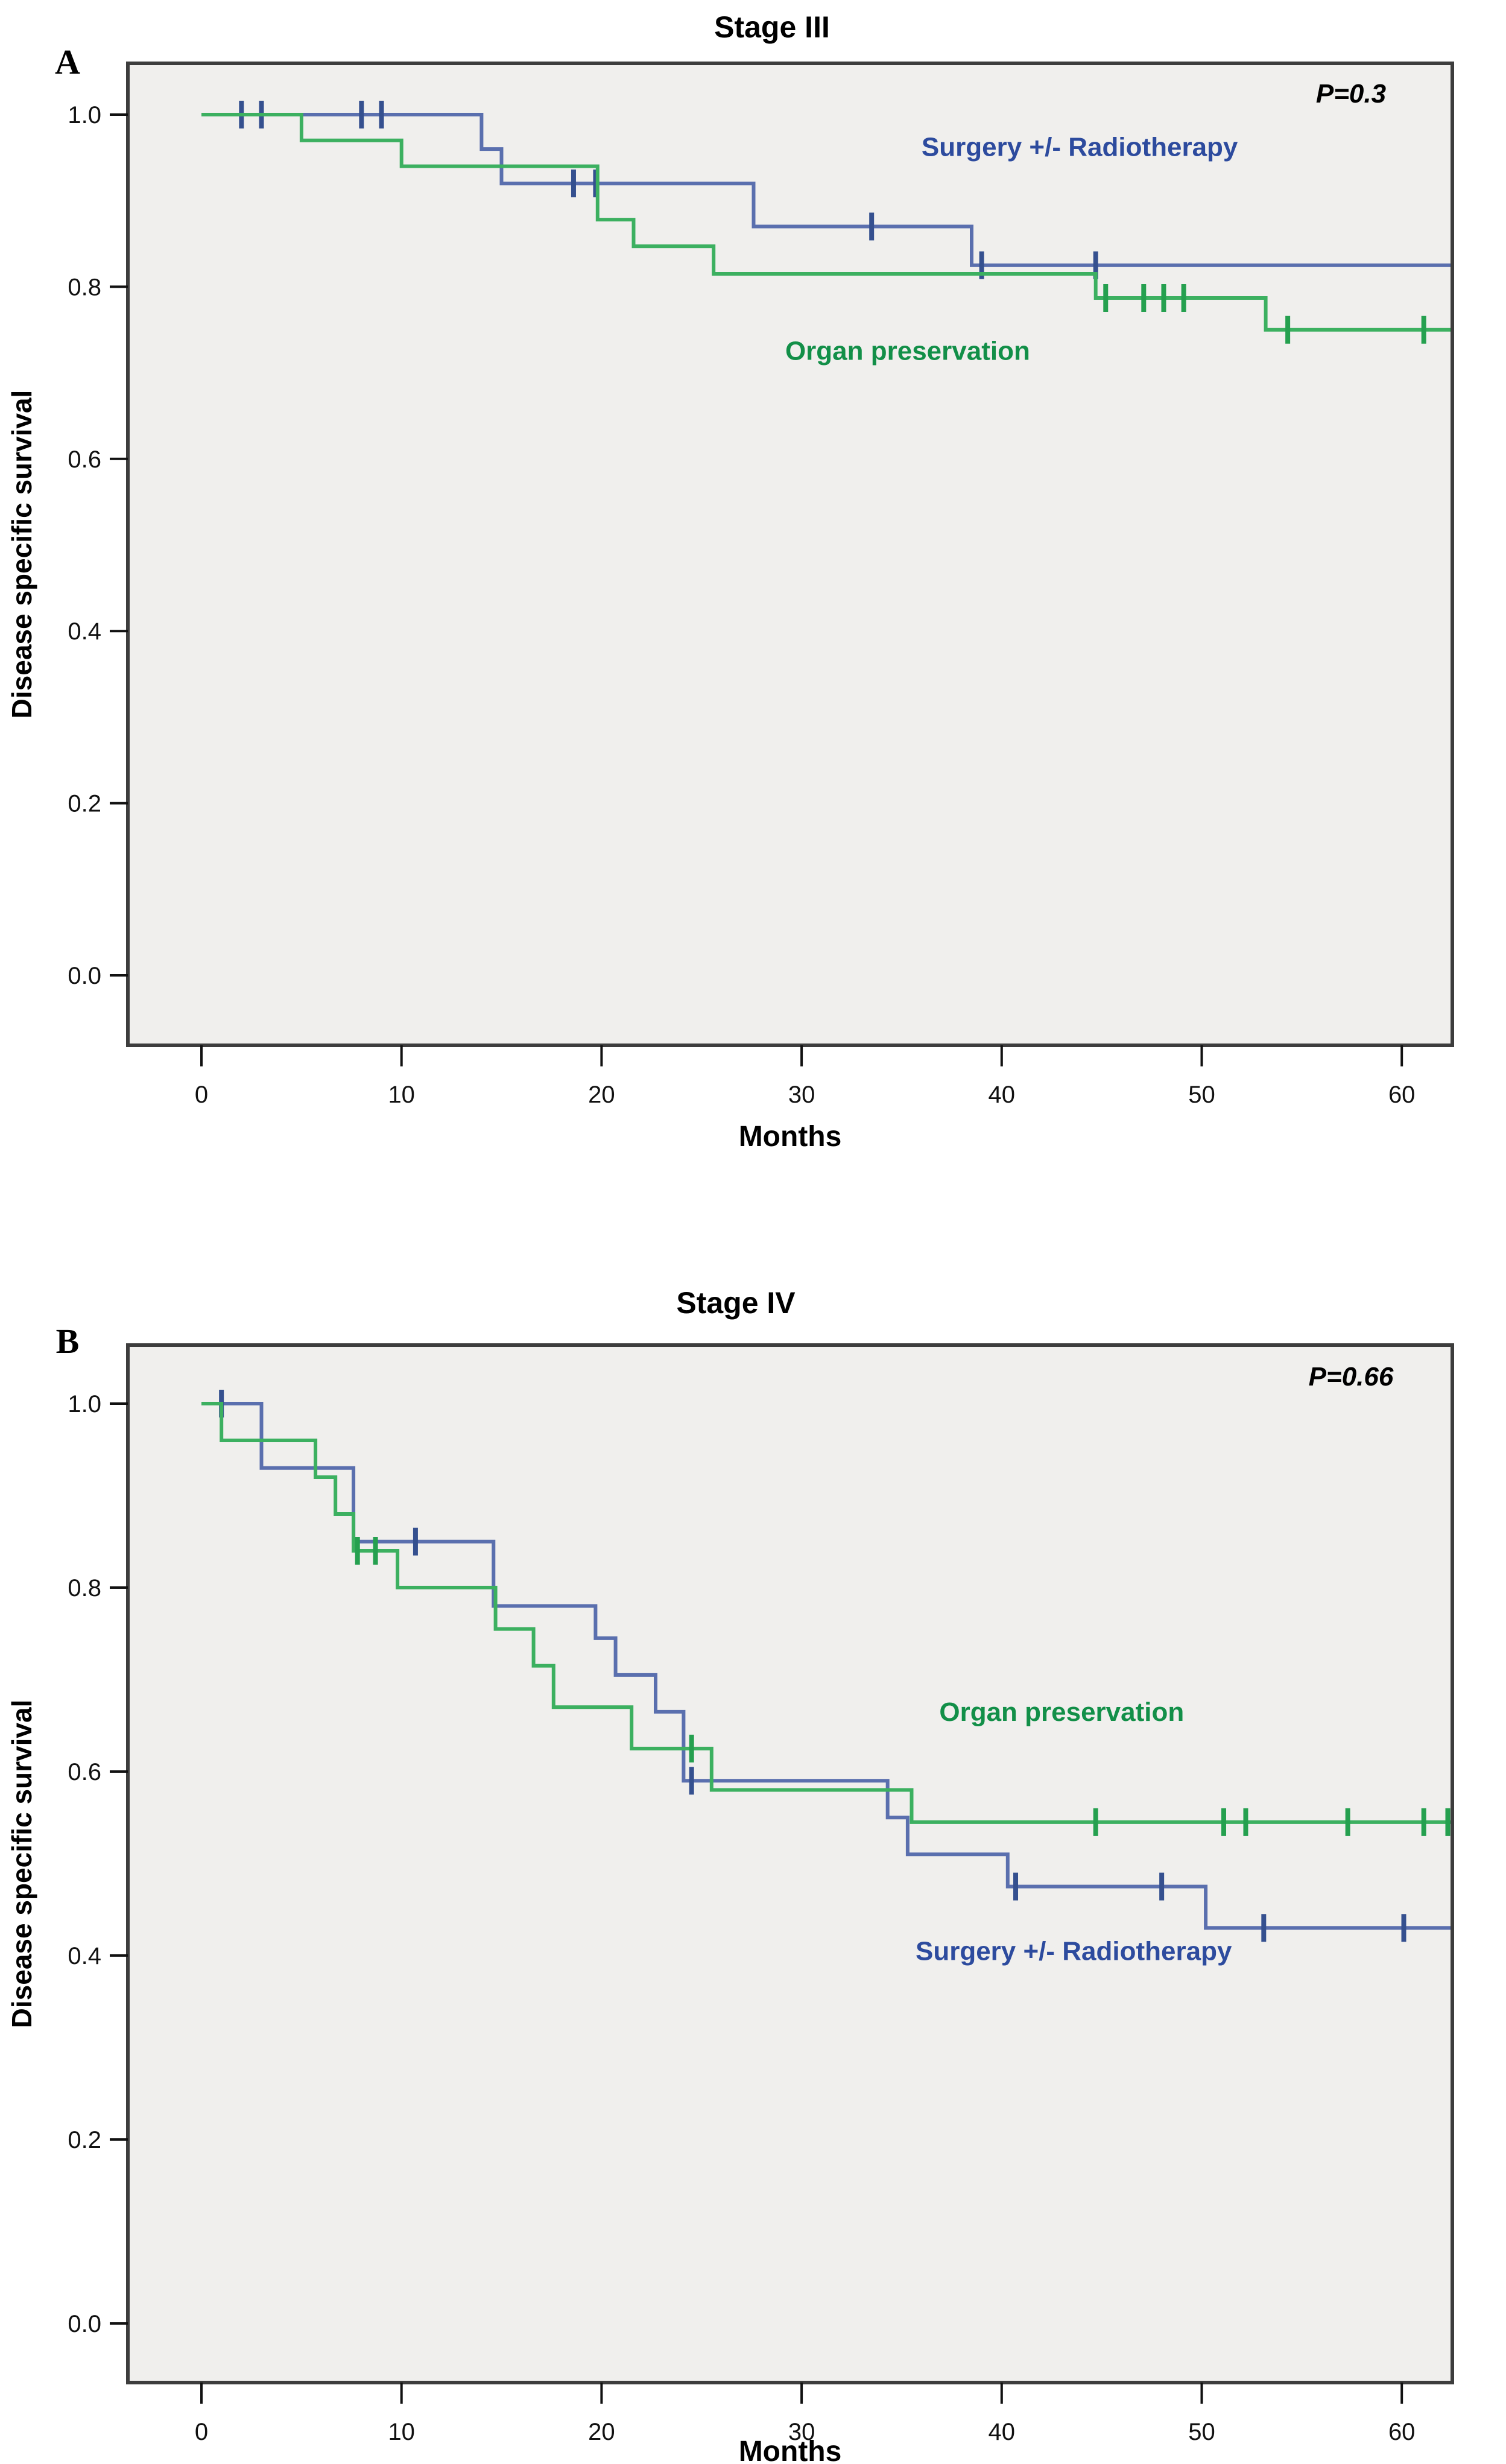  What do you see at coordinates (68, 1341) in the screenshot?
I see `panel-letter: B` at bounding box center [68, 1341].